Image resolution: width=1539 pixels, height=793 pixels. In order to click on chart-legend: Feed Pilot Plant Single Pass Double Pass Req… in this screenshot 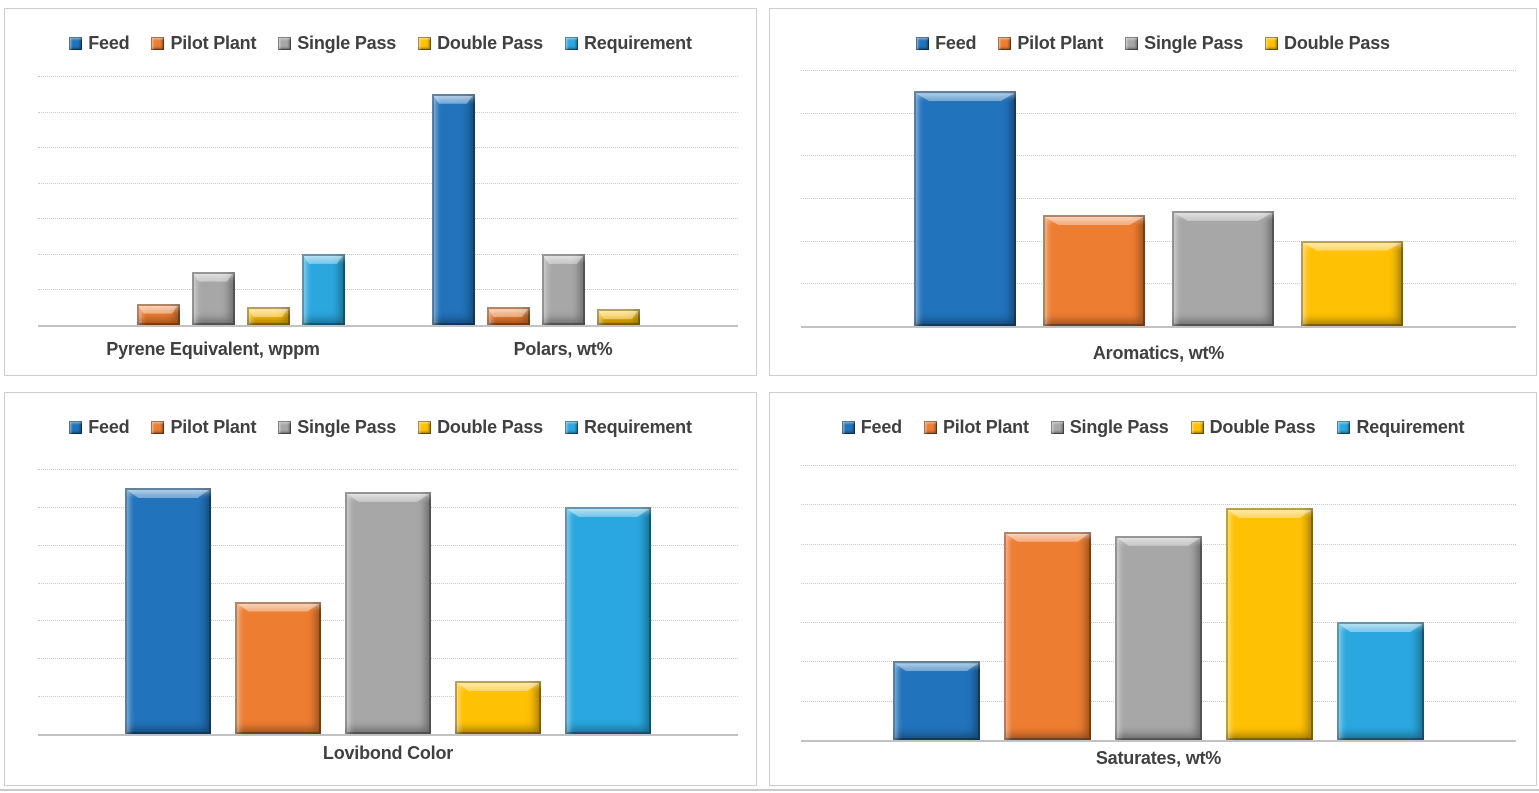, I will do `click(380, 43)`.